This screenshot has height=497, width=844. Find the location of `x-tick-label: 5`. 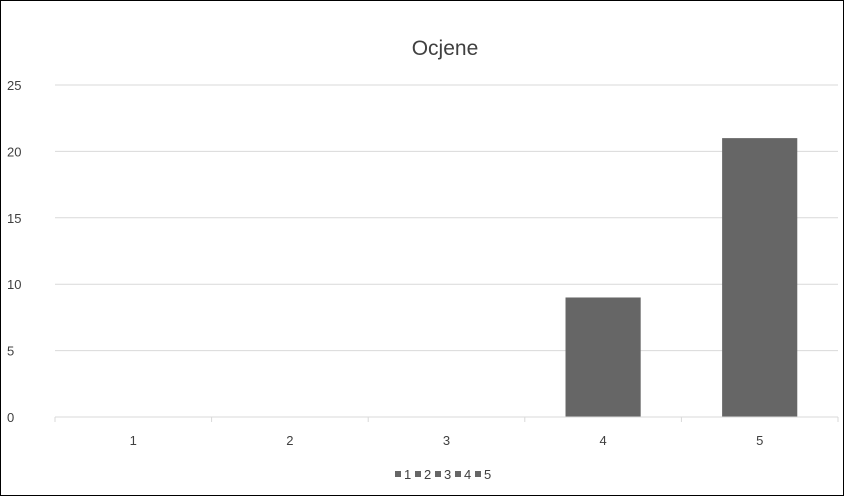

x-tick-label: 5 is located at coordinates (759, 440).